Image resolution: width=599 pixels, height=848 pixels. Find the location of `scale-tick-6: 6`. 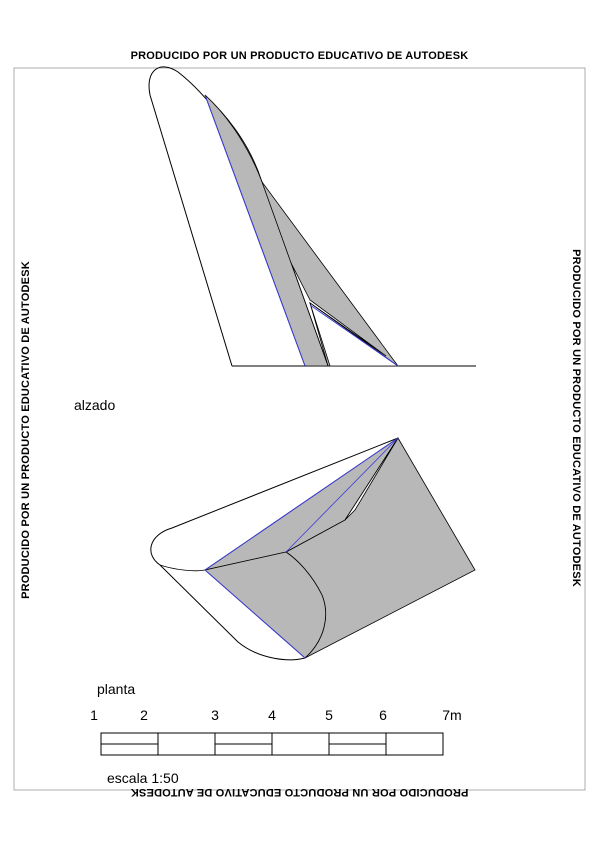

scale-tick-6: 6 is located at coordinates (383, 715).